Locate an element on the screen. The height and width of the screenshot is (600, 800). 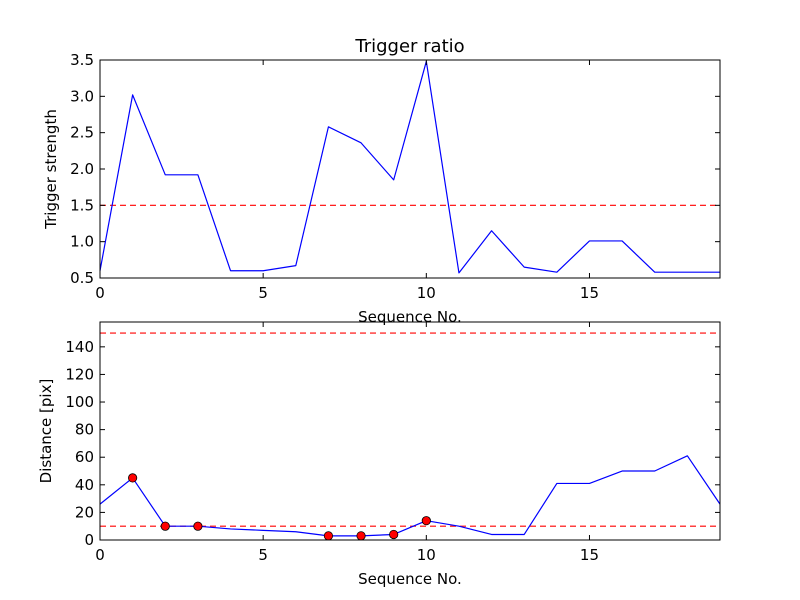
y-tick-label: 40 is located at coordinates (84, 485).